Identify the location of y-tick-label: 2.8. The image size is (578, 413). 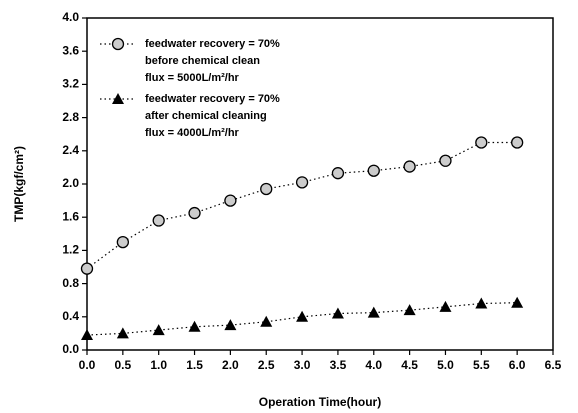
(70, 117).